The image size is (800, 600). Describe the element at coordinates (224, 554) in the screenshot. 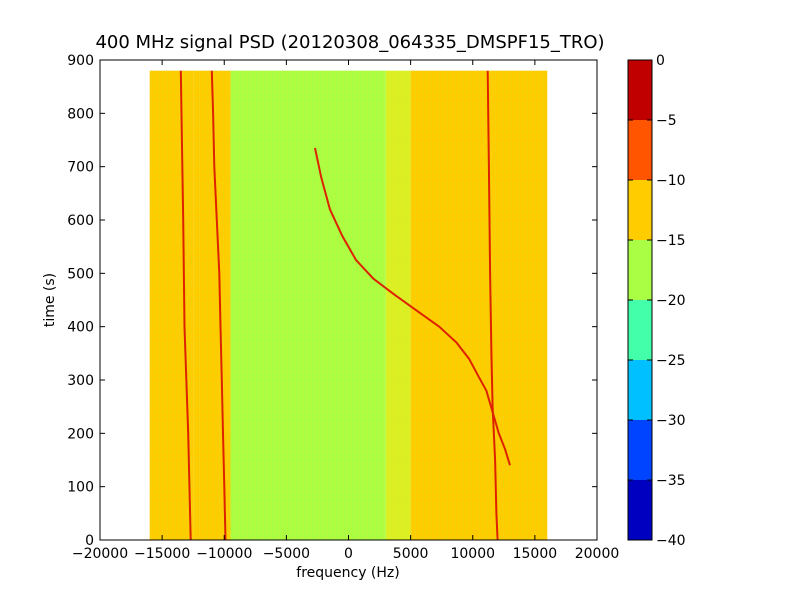

I see `x-tick-label: −10000` at that location.